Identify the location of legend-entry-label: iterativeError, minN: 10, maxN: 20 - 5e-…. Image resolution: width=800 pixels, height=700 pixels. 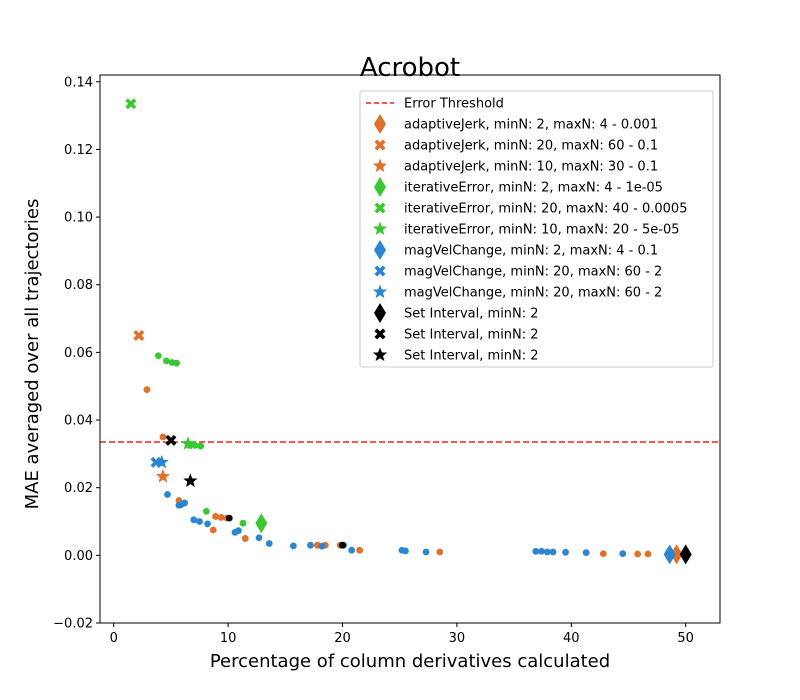
(542, 230).